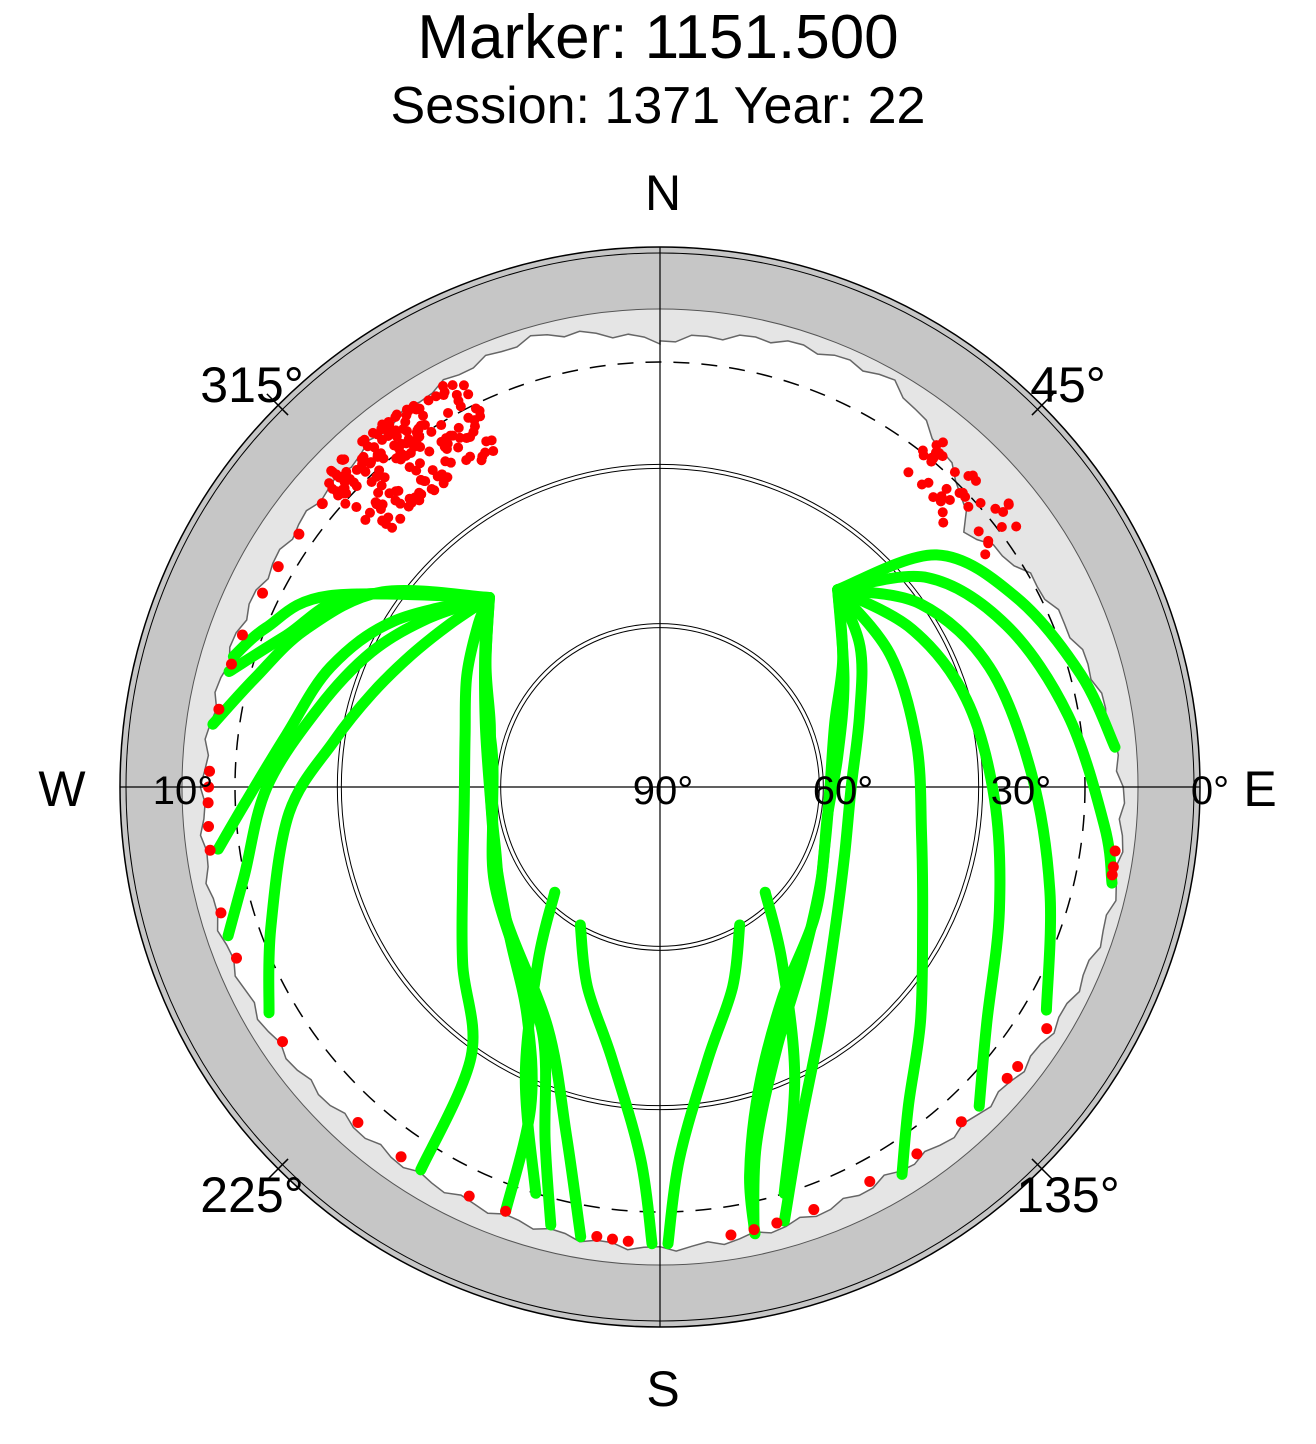 The width and height of the screenshot is (1316, 1444). Describe the element at coordinates (251, 385) in the screenshot. I see `azimuth-label-315: 315°` at that location.